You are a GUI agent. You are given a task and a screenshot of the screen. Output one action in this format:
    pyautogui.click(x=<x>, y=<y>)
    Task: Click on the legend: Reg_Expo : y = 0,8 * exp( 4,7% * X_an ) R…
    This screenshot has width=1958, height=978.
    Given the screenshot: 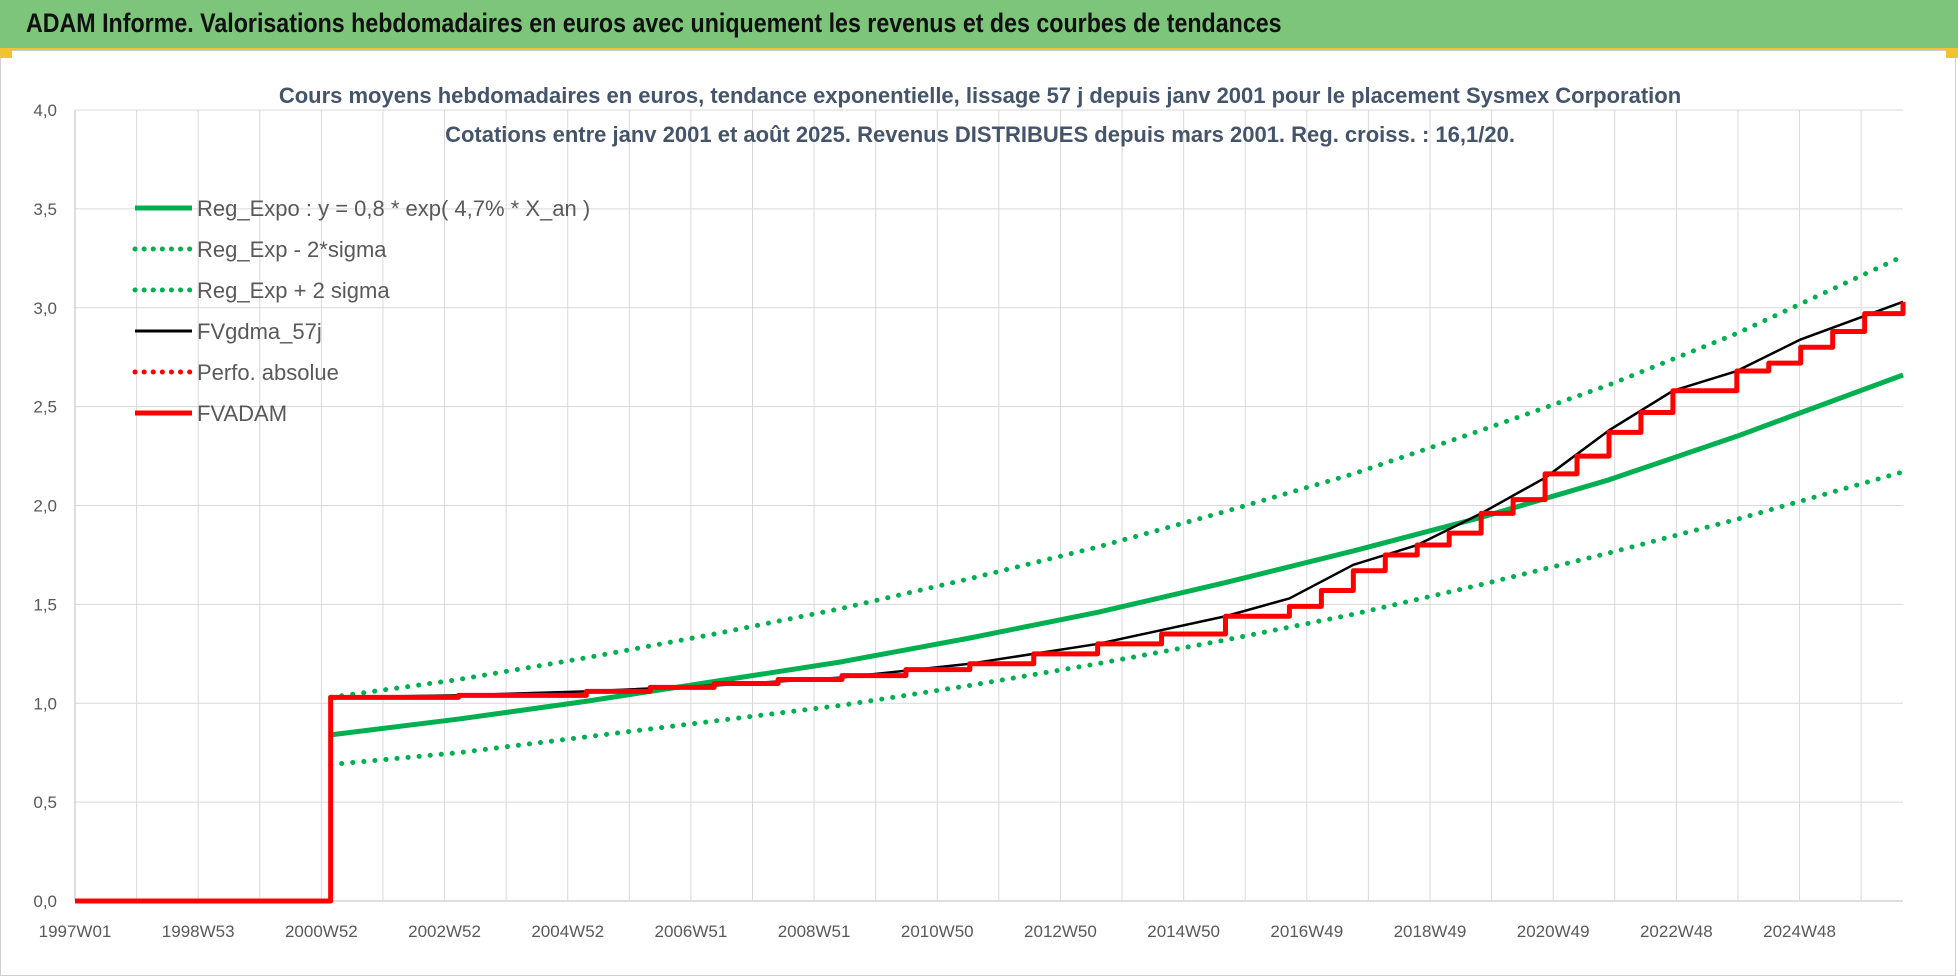 What is the action you would take?
    pyautogui.click(x=361, y=311)
    